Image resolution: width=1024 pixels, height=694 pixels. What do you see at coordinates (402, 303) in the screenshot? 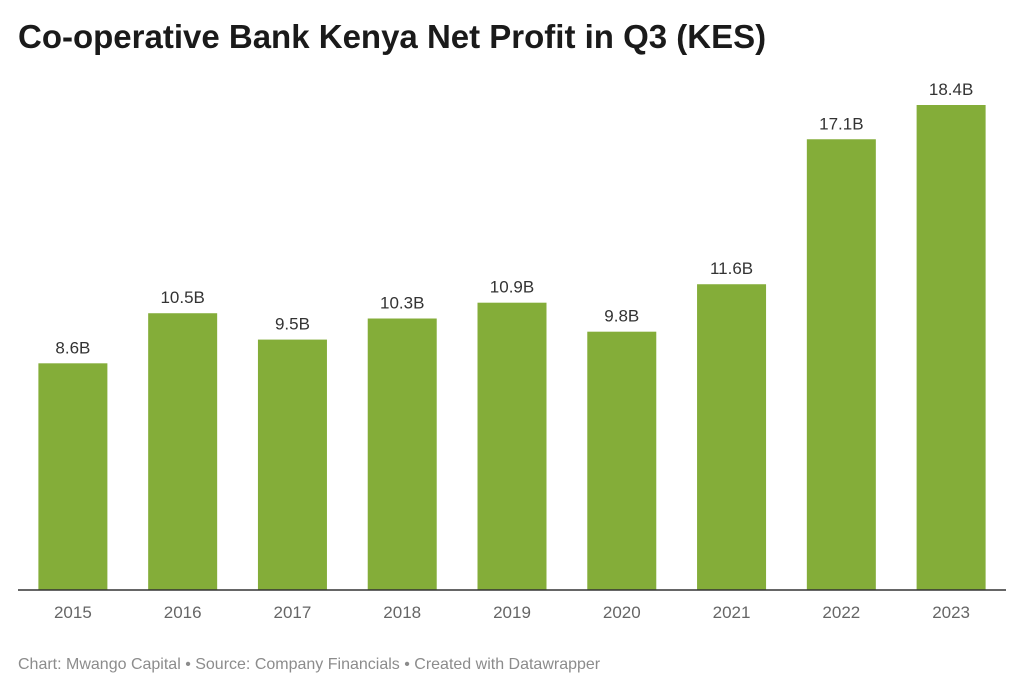
I see `data-label-2018: 10.3B` at bounding box center [402, 303].